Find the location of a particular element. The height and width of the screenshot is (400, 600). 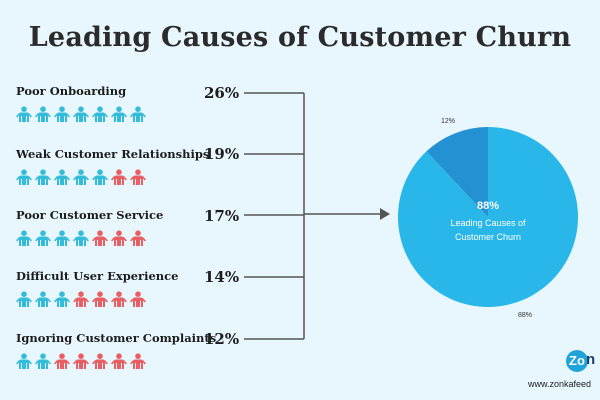

brand-logo-text: n is located at coordinates (591, 359).